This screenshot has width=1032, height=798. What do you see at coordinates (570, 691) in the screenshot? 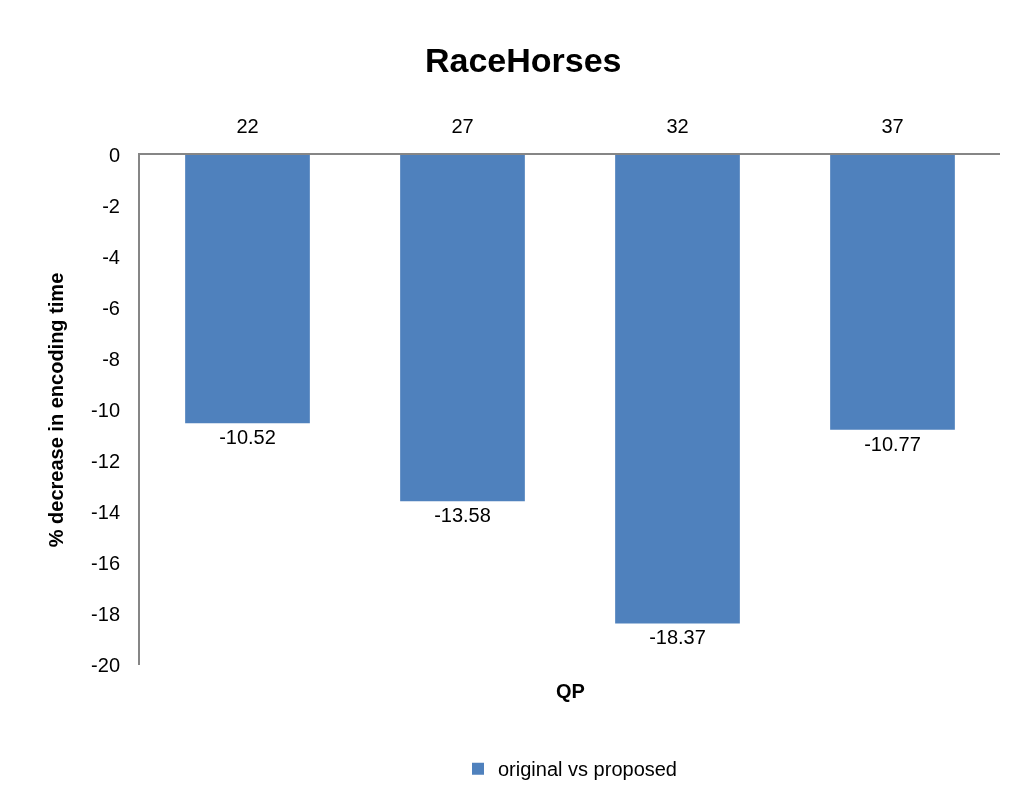
I see `x-axis-title: QP` at bounding box center [570, 691].